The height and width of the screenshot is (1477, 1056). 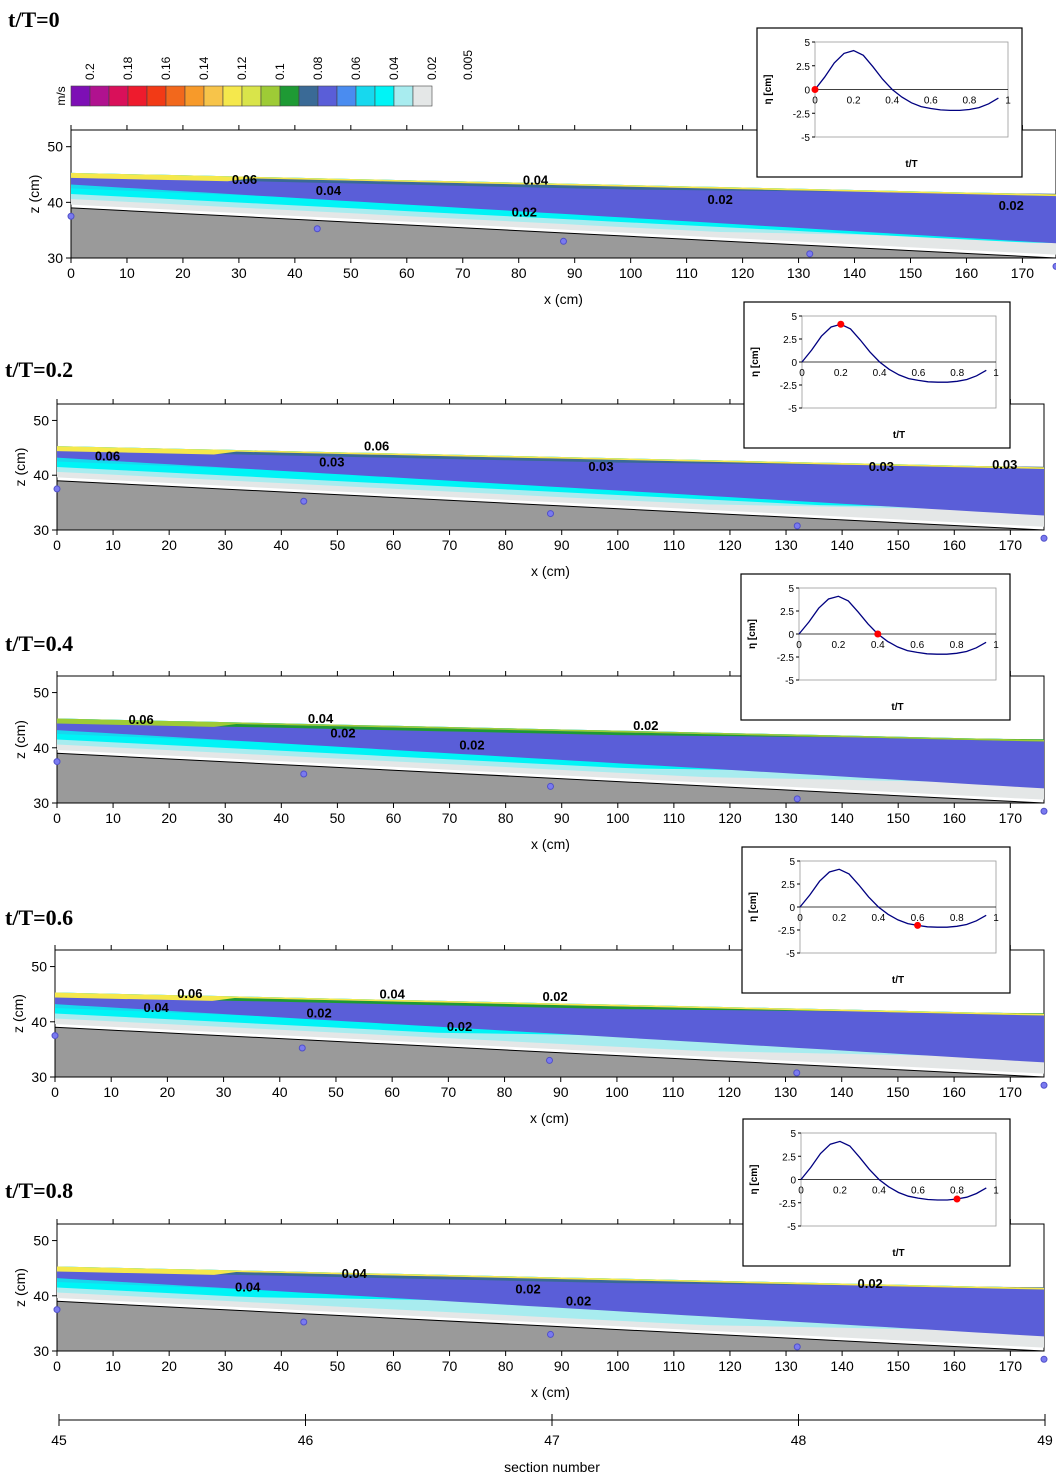 What do you see at coordinates (842, 1092) in the screenshot?
I see `x-tick-label: 140` at bounding box center [842, 1092].